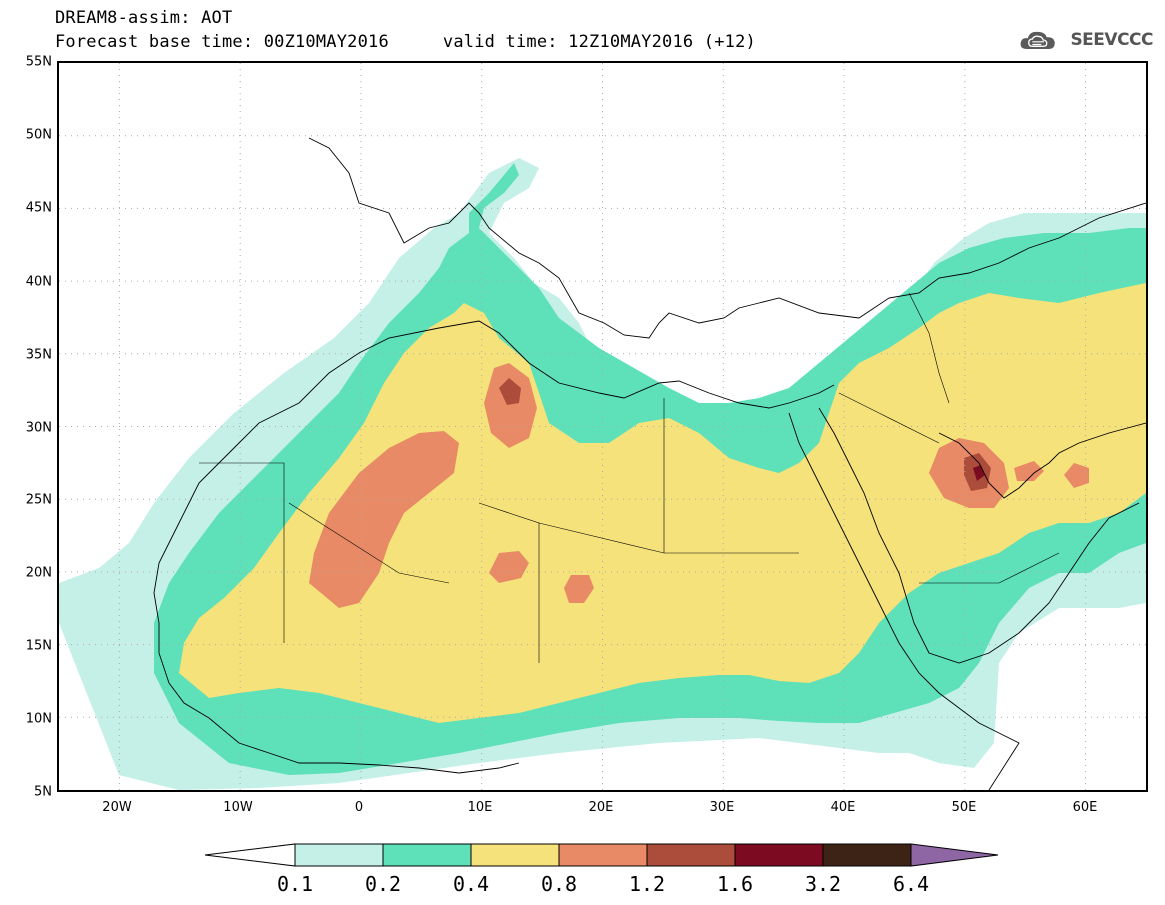 This screenshot has height=905, width=1165. I want to click on coastline-persian-gulf, so click(1042, 460).